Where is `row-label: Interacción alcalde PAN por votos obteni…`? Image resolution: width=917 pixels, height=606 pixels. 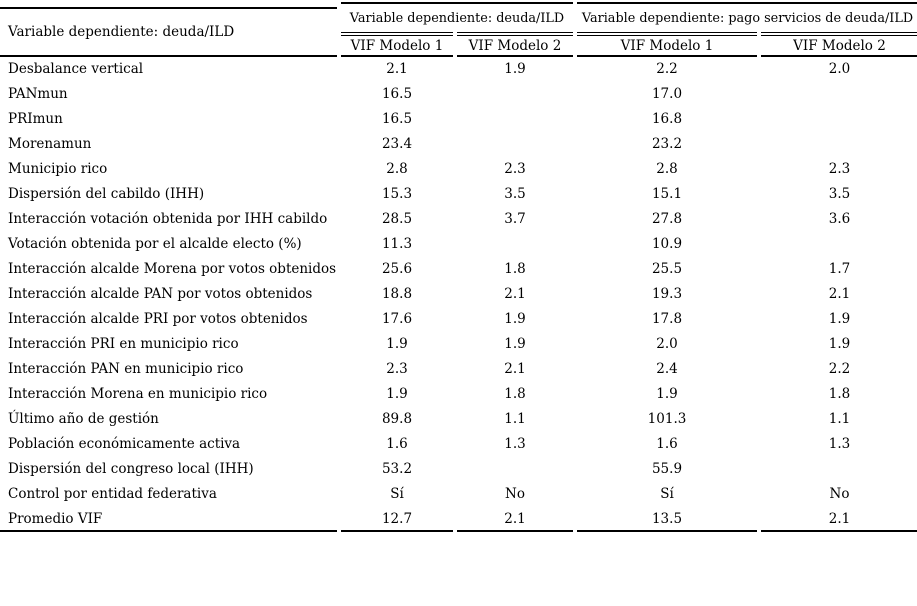 row-label: Interacción alcalde PAN por votos obteni… is located at coordinates (160, 294).